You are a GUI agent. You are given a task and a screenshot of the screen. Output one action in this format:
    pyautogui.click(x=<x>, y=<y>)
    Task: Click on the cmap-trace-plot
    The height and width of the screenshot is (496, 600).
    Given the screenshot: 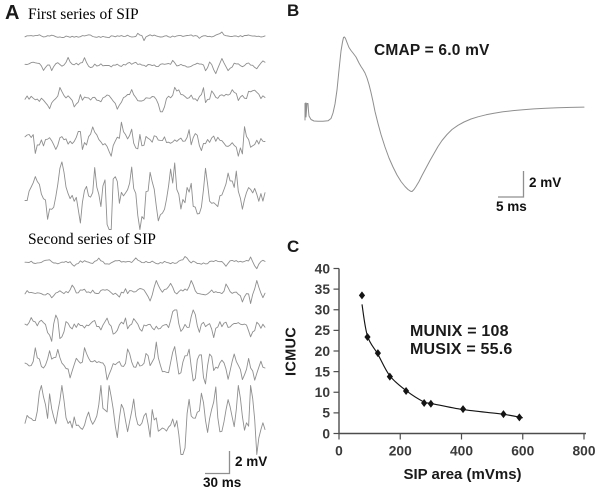 What is the action you would take?
    pyautogui.click(x=444, y=114)
    